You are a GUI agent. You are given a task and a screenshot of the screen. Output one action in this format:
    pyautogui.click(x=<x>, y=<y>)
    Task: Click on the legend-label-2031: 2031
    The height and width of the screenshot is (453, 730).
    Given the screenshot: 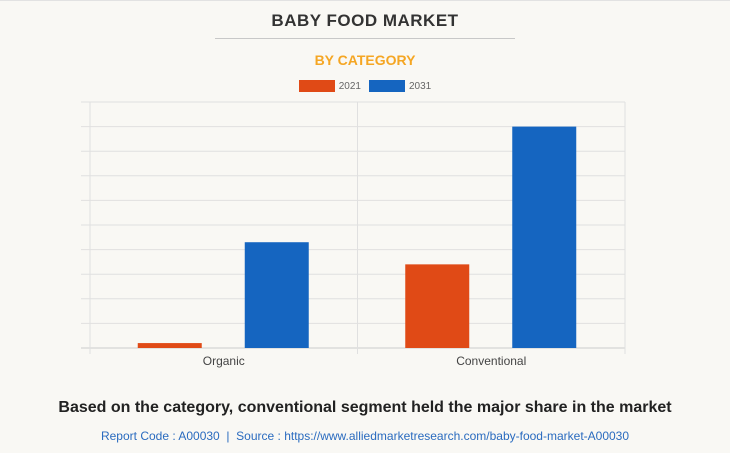 What is the action you would take?
    pyautogui.click(x=420, y=86)
    